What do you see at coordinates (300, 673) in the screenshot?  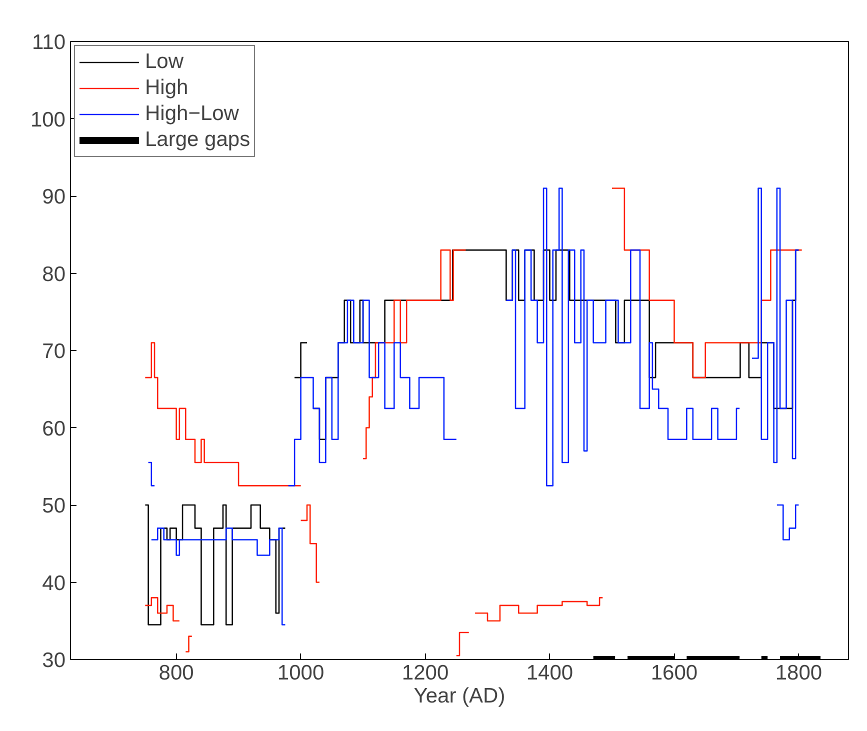 I see `x-tick-label: 1000` at bounding box center [300, 673].